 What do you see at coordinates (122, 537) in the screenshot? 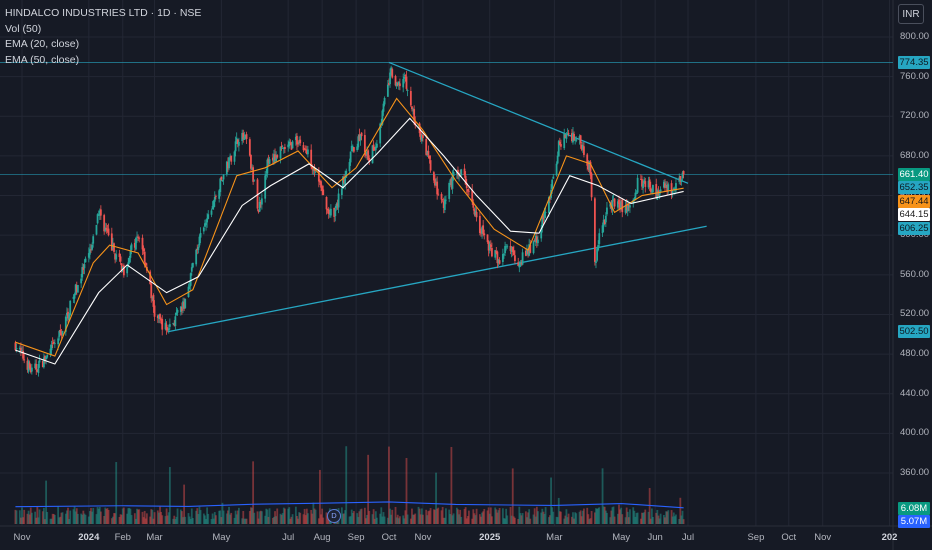
I see `x-tick-label: Feb` at bounding box center [122, 537].